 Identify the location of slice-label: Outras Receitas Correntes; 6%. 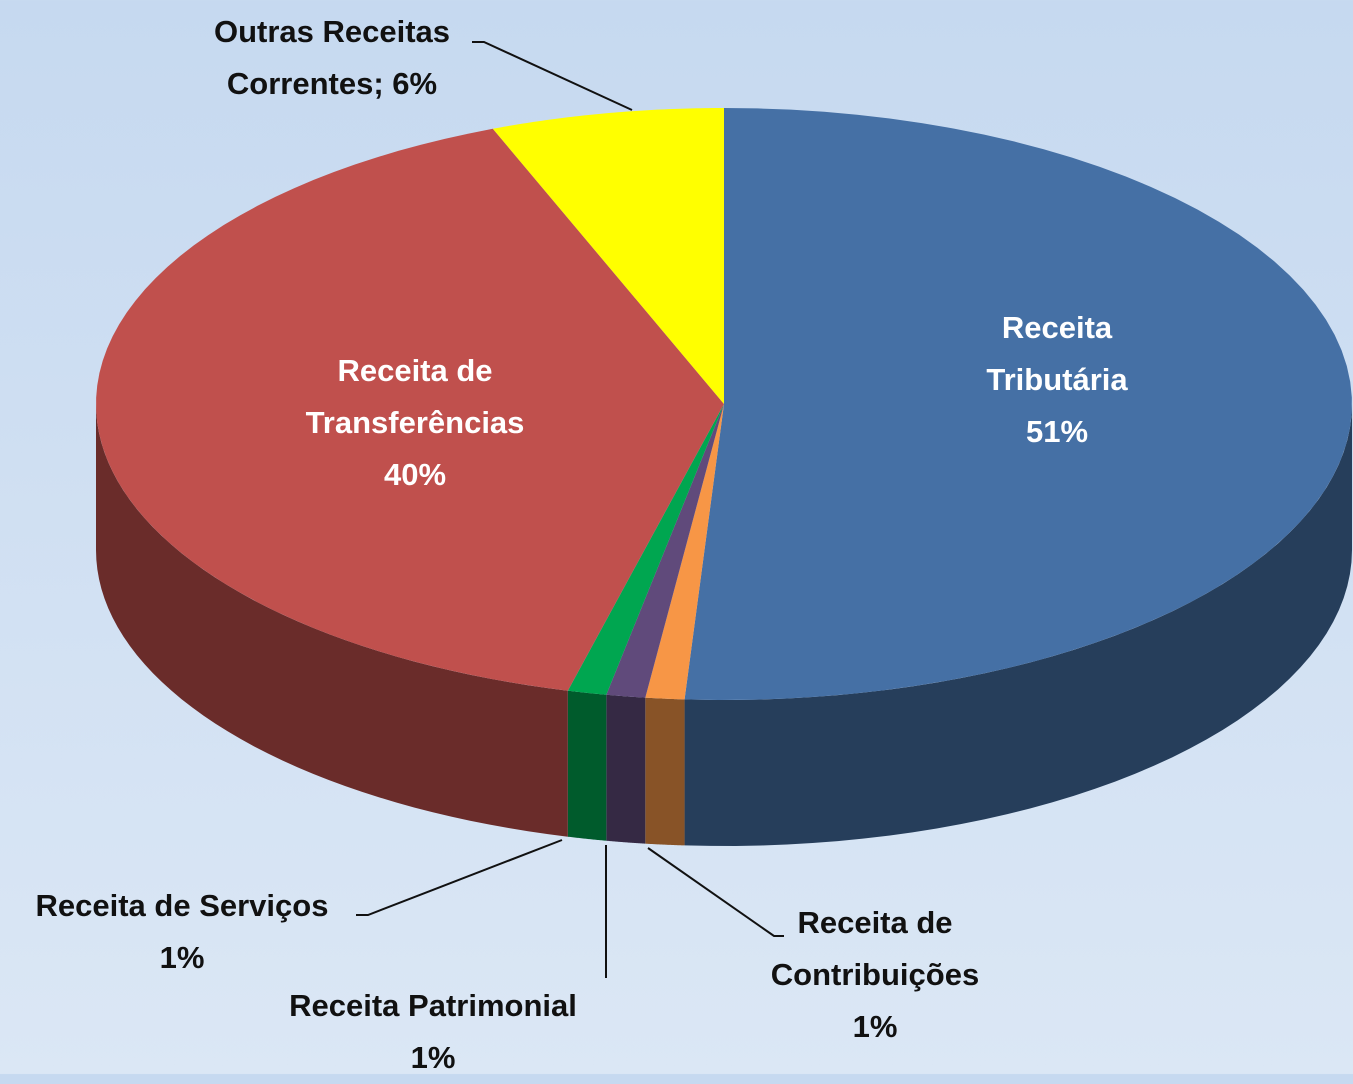
(332, 58).